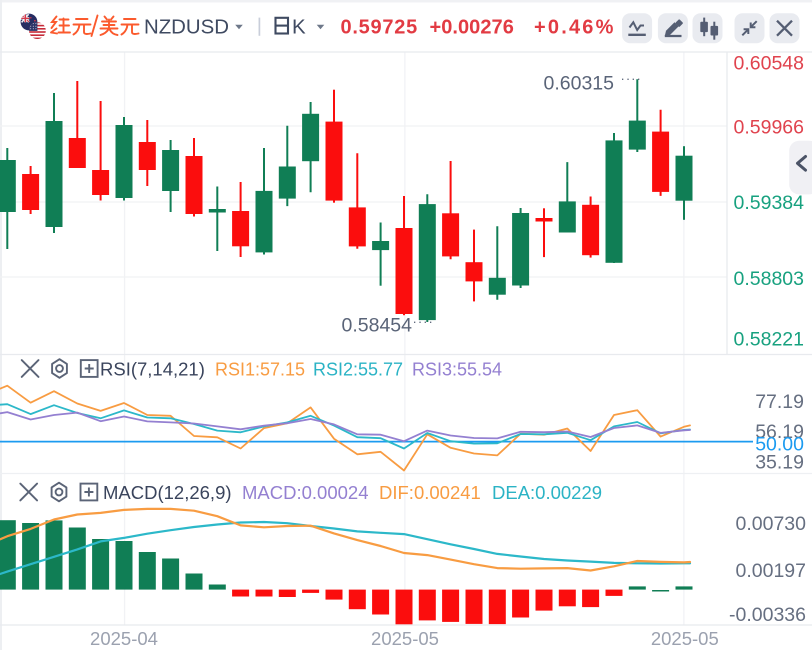 This screenshot has width=812, height=650. What do you see at coordinates (167, 492) in the screenshot?
I see `svg-text: MACD(12,26,9)` at bounding box center [167, 492].